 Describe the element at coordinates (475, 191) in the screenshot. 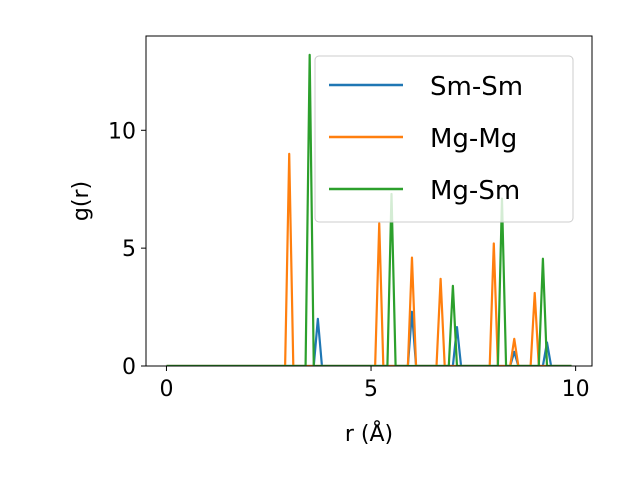

I see `legend-label-mg-sm: Mg-Sm` at that location.